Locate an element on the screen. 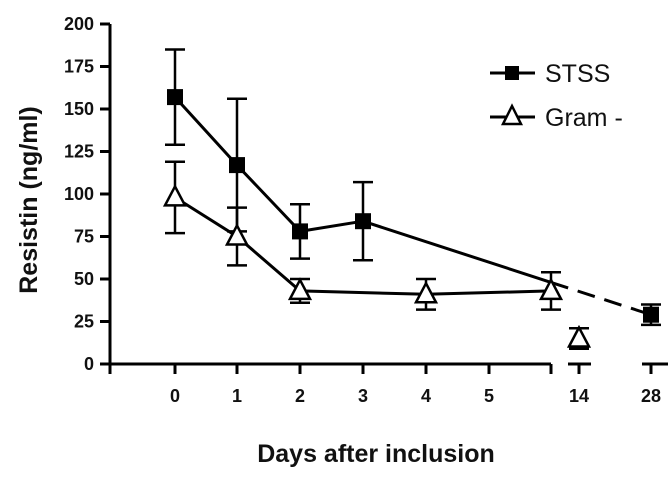 This screenshot has height=480, width=668. legend: STSS Gram - is located at coordinates (556, 96).